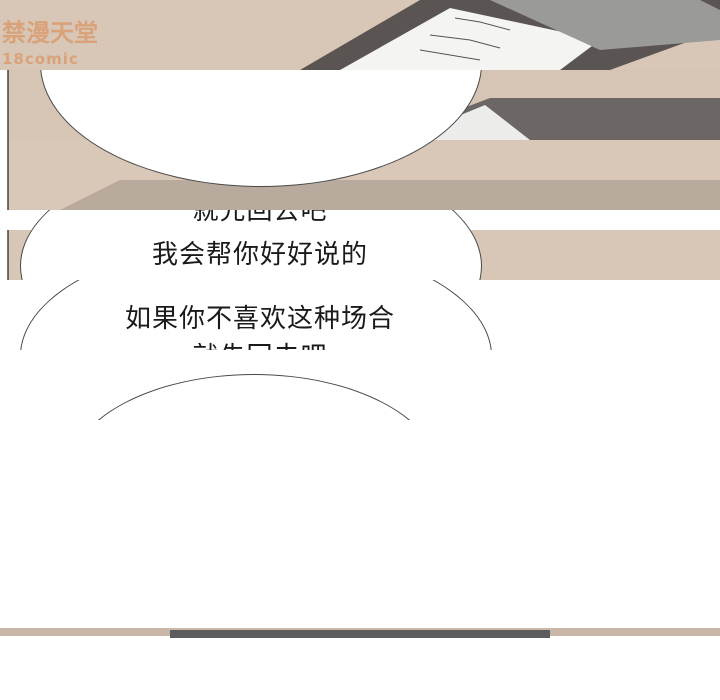  Describe the element at coordinates (259, 319) in the screenshot. I see `dialogue-line: 如果你不喜欢这种场合` at that location.